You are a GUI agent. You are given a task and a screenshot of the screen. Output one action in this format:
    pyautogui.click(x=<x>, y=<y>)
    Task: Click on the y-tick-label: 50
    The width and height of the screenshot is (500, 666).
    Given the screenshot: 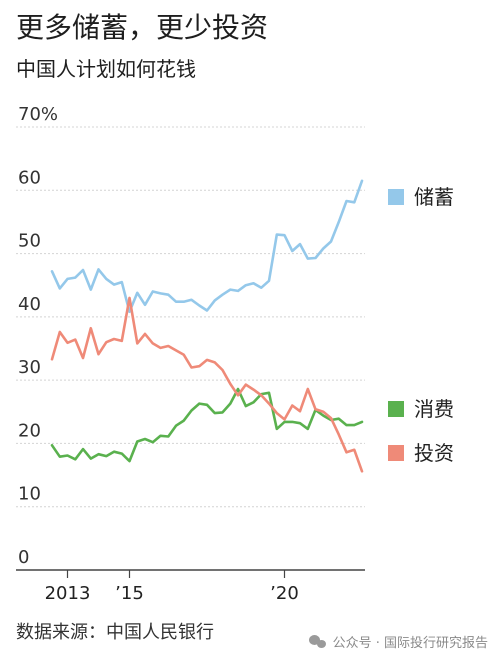 What is the action you would take?
    pyautogui.click(x=29, y=241)
    